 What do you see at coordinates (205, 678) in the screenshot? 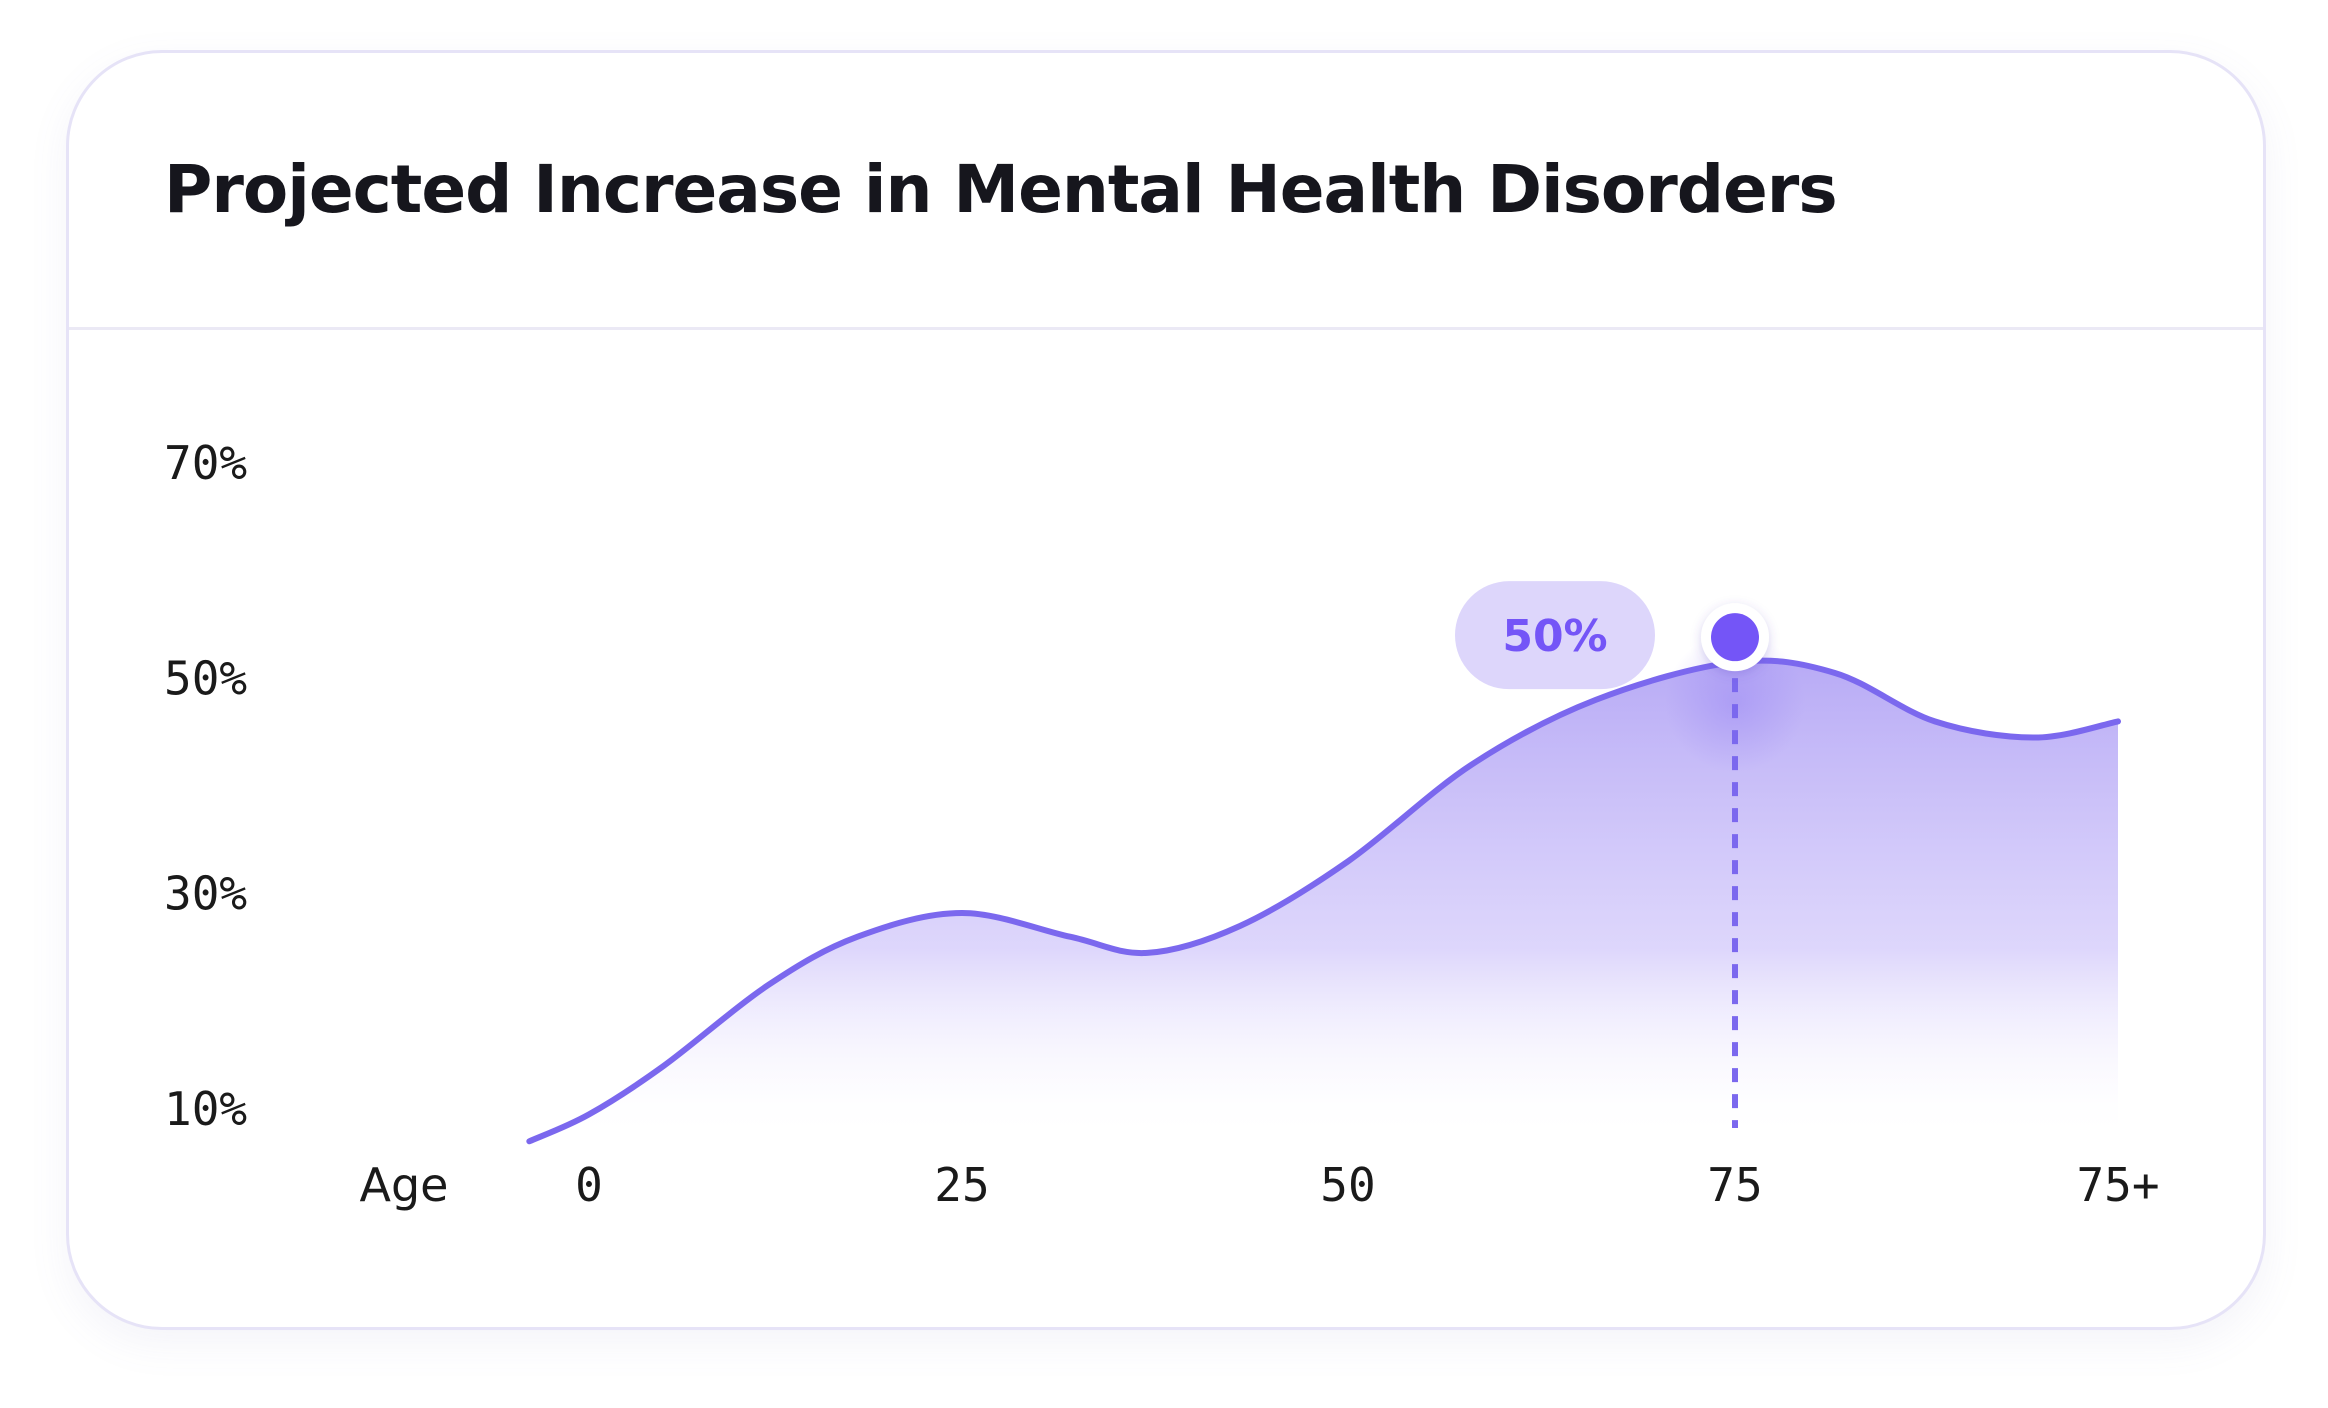
I see `y-tick-label: 50%` at bounding box center [205, 678].